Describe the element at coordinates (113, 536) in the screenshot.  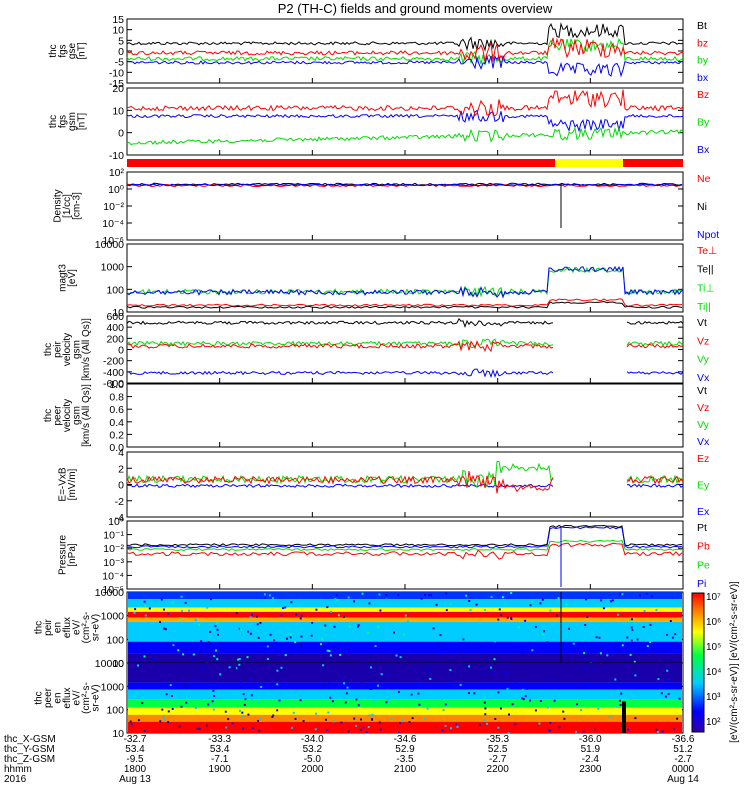
I see `y-tick-label: 10⁻¹` at that location.